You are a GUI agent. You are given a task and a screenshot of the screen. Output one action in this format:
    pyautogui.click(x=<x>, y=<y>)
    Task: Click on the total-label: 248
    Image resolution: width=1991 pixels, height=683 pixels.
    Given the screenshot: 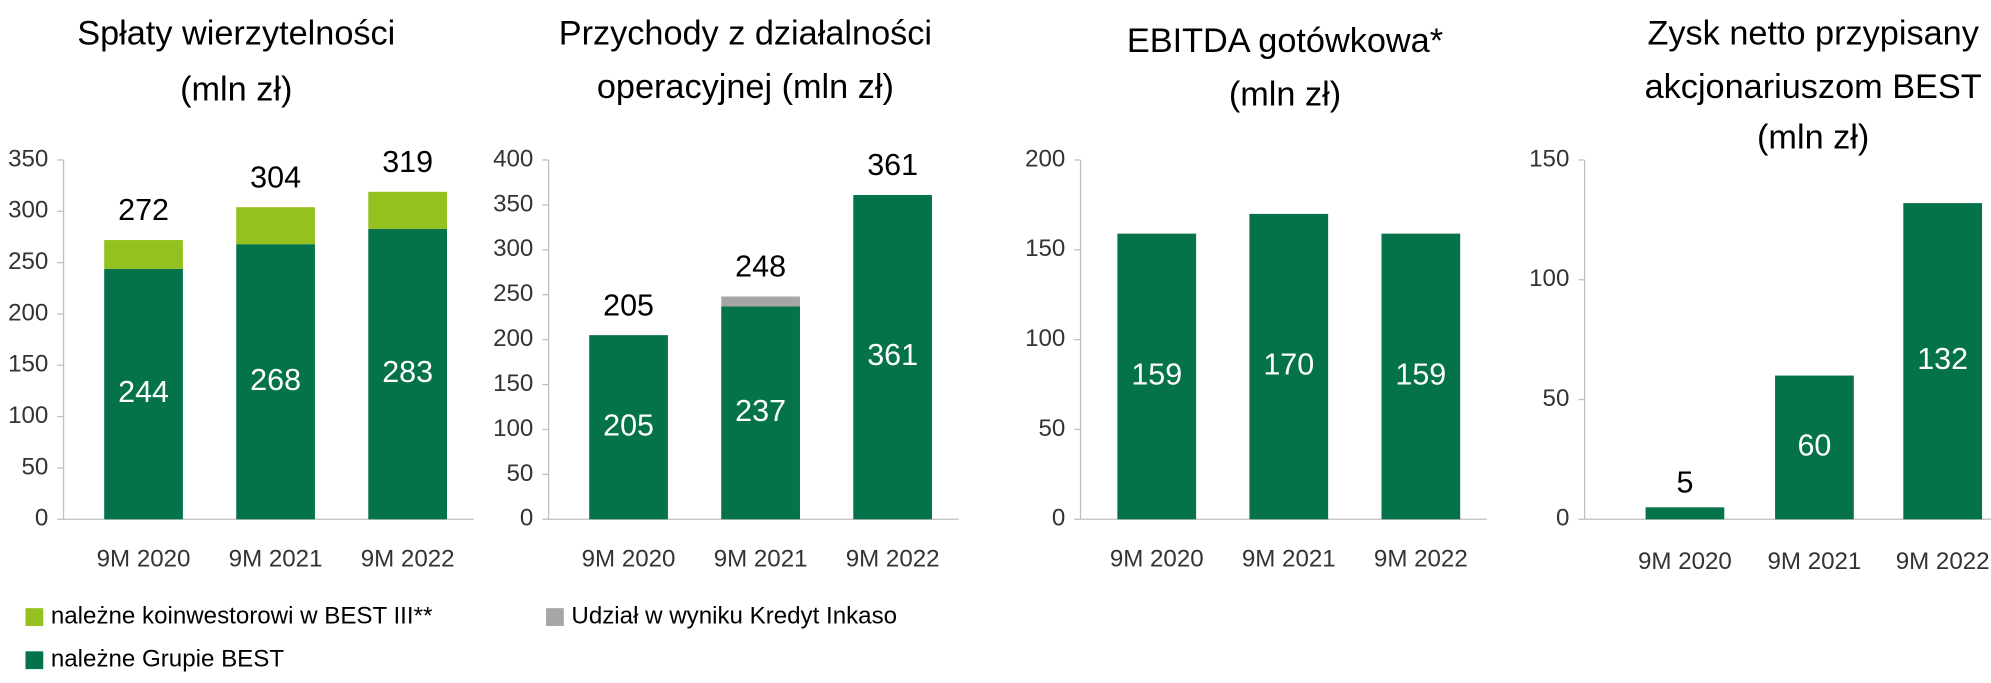 What is the action you would take?
    pyautogui.click(x=760, y=267)
    